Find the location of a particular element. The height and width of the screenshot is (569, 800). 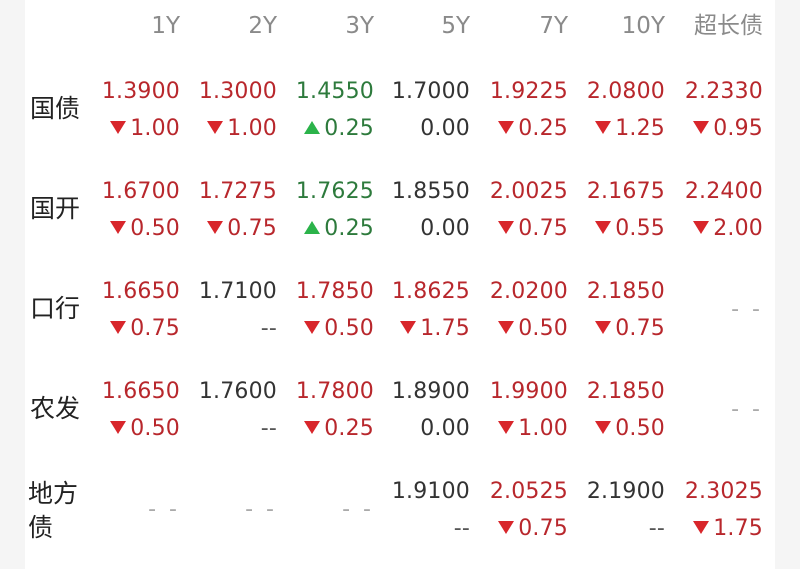

change-text: 1.75 is located at coordinates (445, 328).